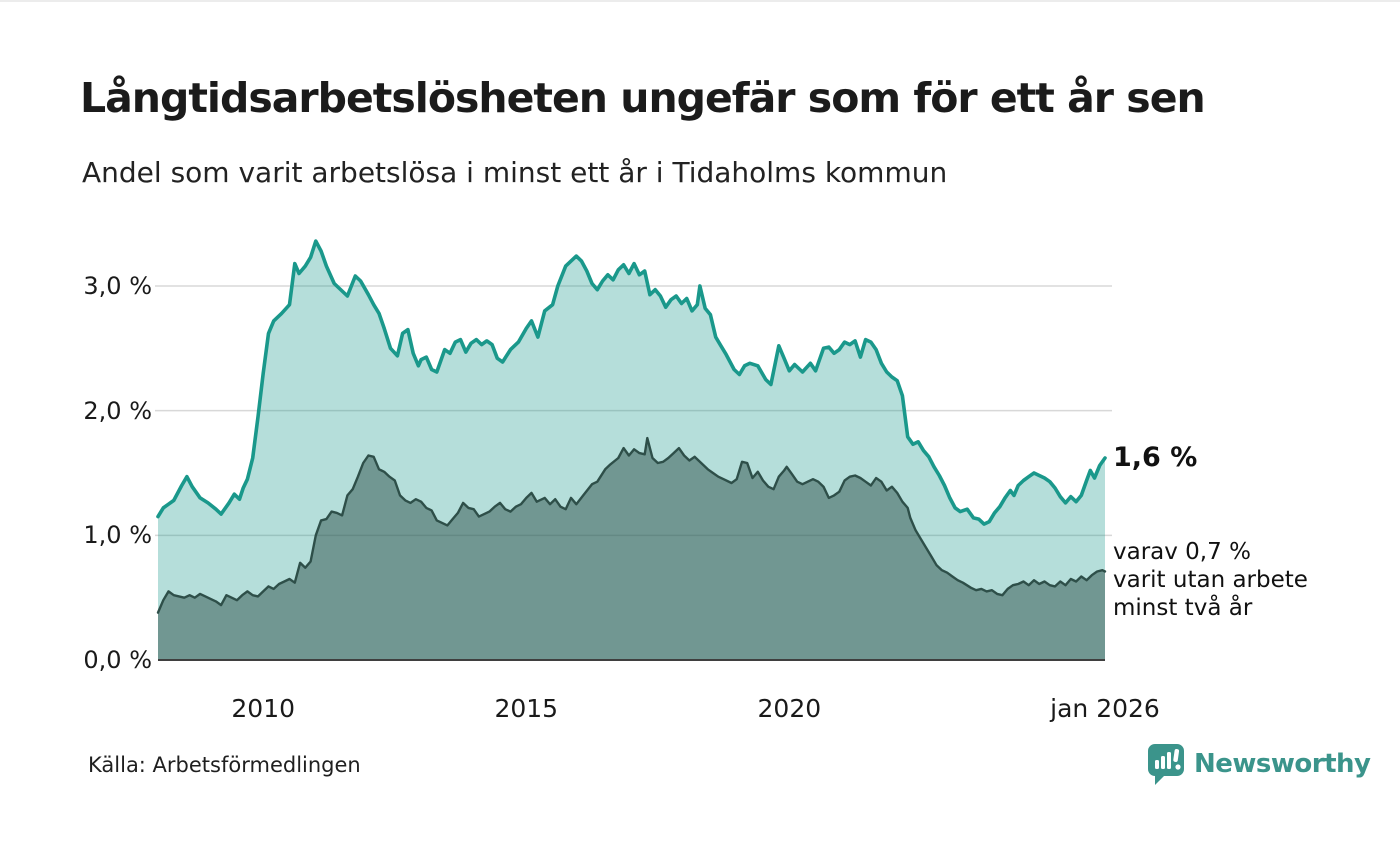 Image resolution: width=1400 pixels, height=842 pixels. I want to click on y-tick-label: 3,0 %, so click(117, 286).